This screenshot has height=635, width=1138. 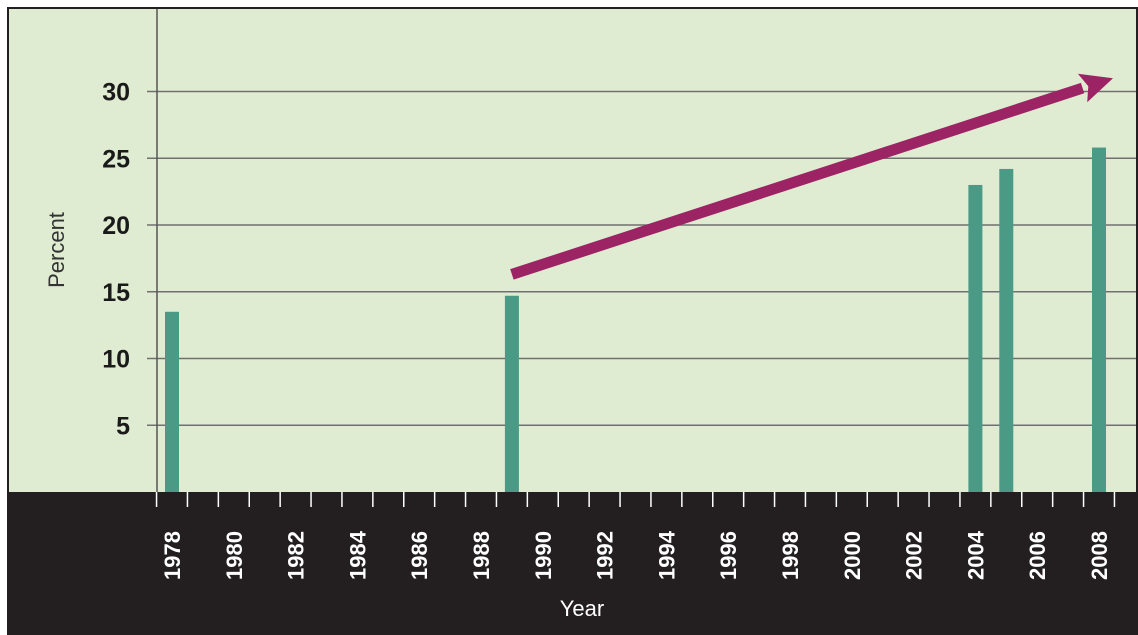 I want to click on x-tick-label: 2004, so click(x=975, y=555).